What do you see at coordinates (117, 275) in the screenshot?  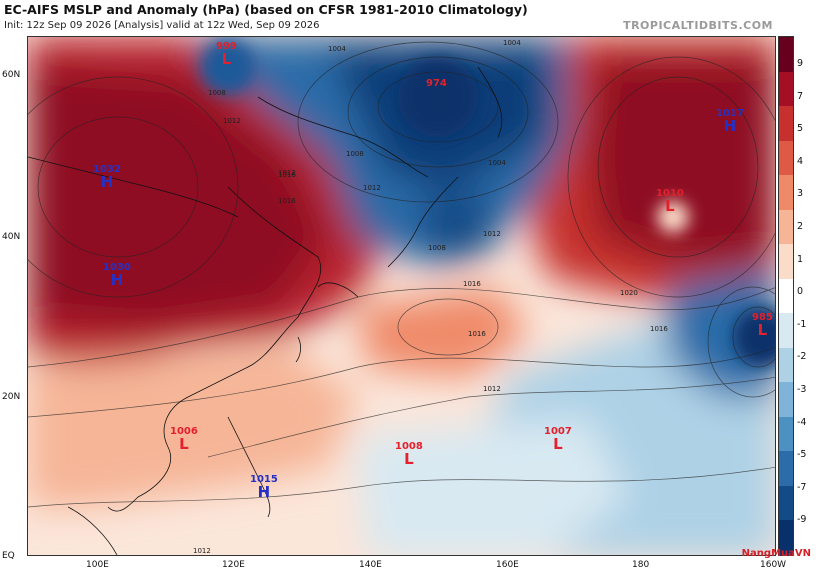 I see `pressure-center-high: 1030 H` at bounding box center [117, 275].